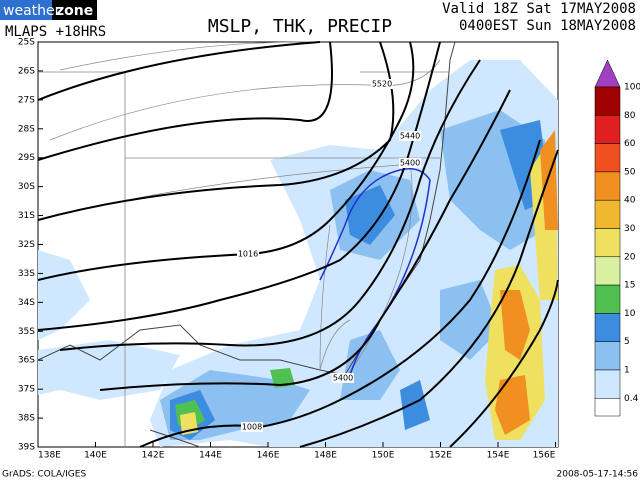  What do you see at coordinates (544, 456) in the screenshot?
I see `lon-label: 156E` at bounding box center [544, 456].